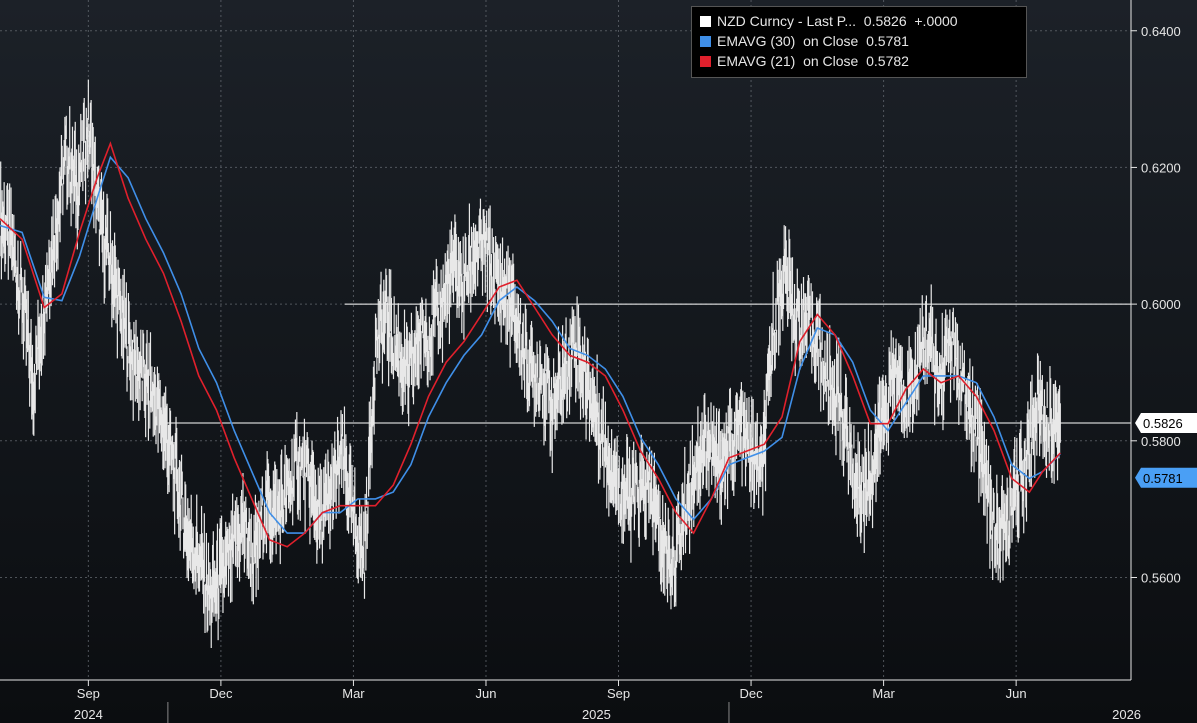 The width and height of the screenshot is (1197, 723). What do you see at coordinates (221, 693) in the screenshot?
I see `x-tick-label-1: Dec` at bounding box center [221, 693].